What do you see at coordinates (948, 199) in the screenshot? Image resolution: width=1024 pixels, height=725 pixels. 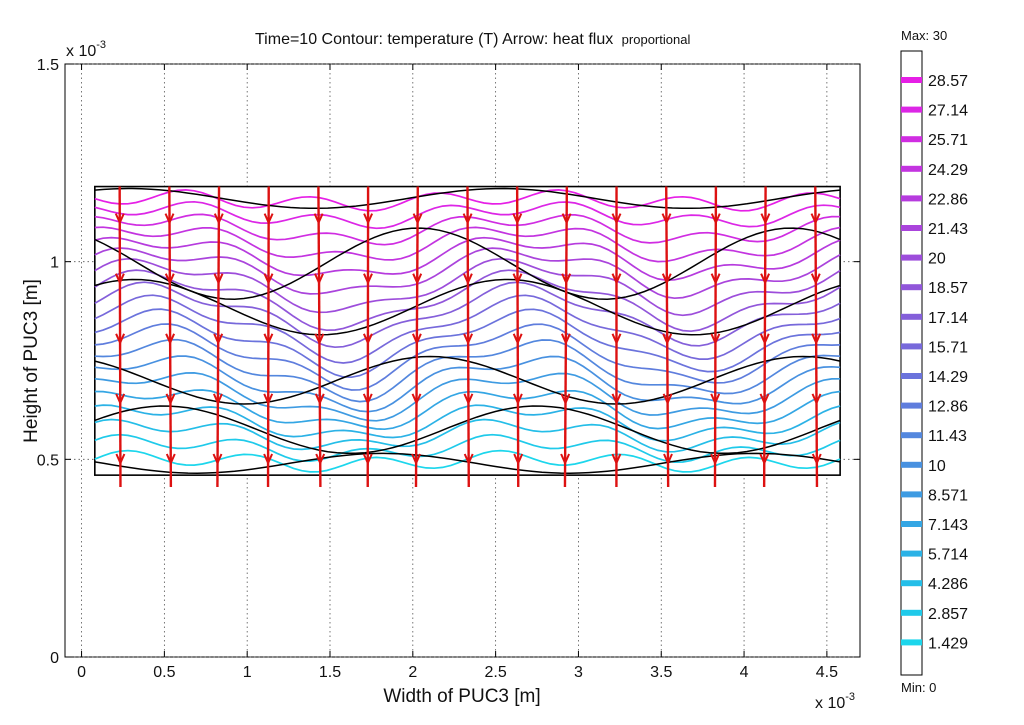 I see `colorbar-level-label: 22.86` at bounding box center [948, 199].